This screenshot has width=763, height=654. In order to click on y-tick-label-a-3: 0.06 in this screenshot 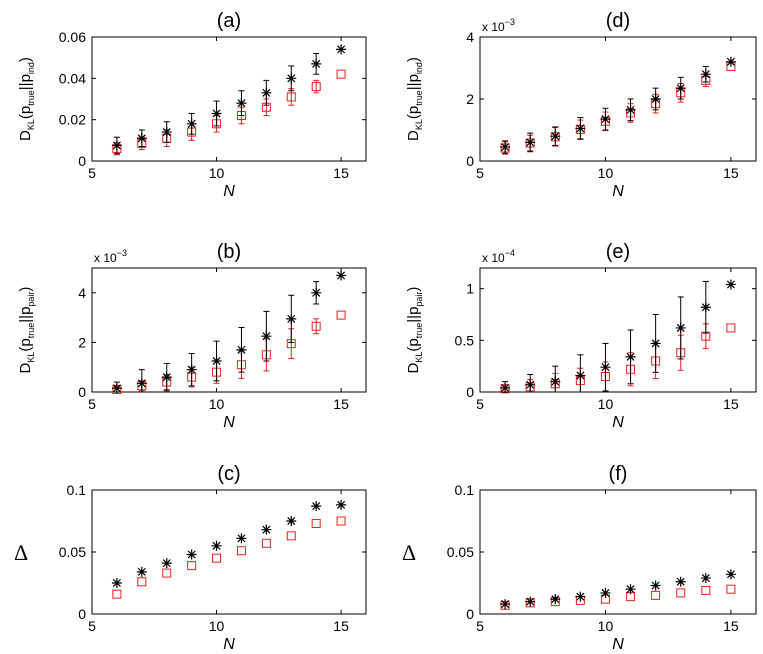, I will do `click(72, 37)`.